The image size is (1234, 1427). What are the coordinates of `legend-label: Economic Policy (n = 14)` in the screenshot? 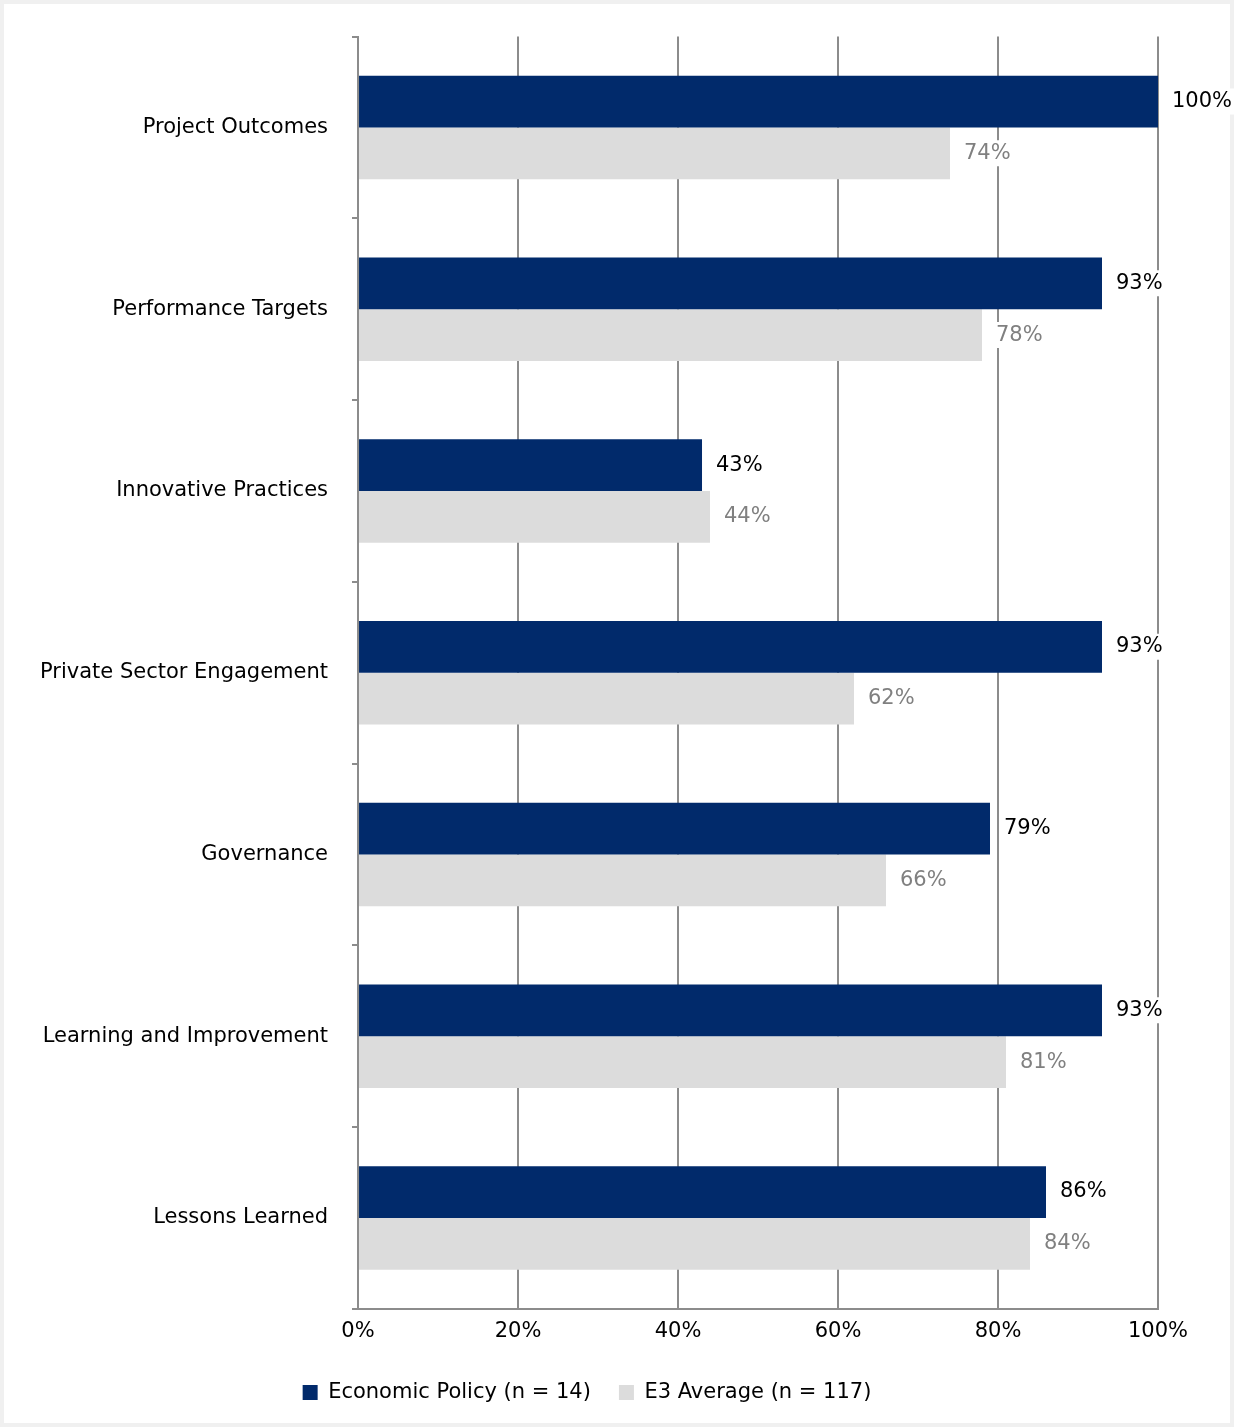 It's located at (459, 1390).